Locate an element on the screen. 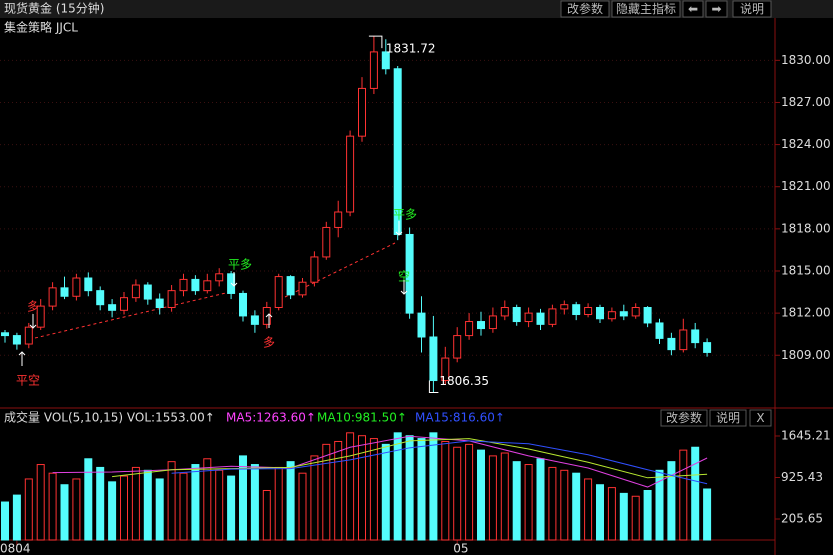 This screenshot has width=833, height=555. ma-line is located at coordinates (439, 462).